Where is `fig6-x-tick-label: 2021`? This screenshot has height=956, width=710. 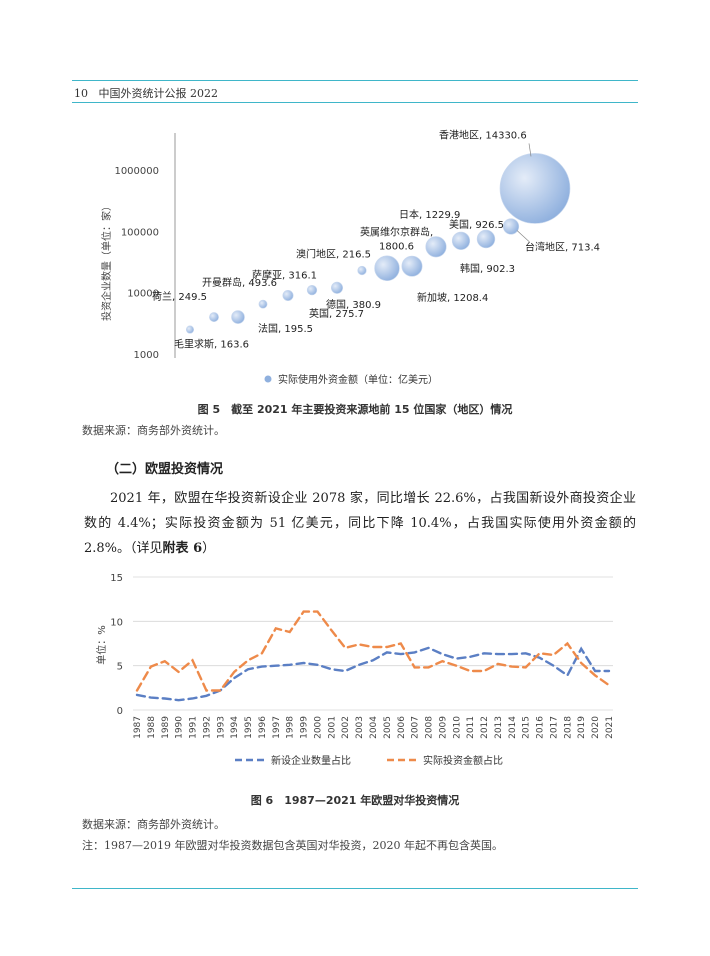 fig6-x-tick-label: 2021 is located at coordinates (610, 727).